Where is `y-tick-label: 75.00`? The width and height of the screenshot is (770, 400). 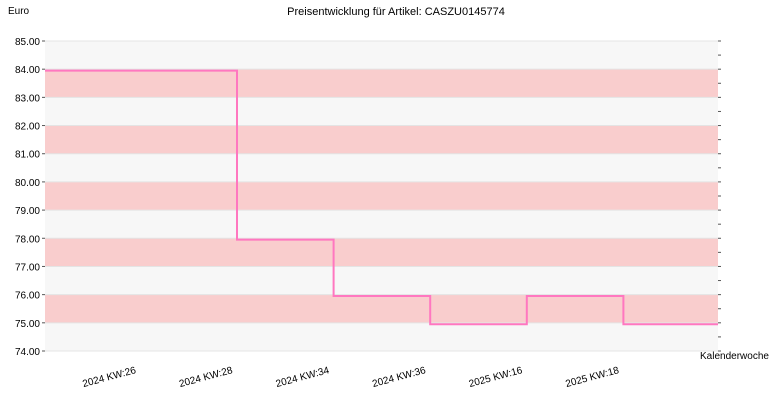
y-tick-label: 75.00 is located at coordinates (27, 324).